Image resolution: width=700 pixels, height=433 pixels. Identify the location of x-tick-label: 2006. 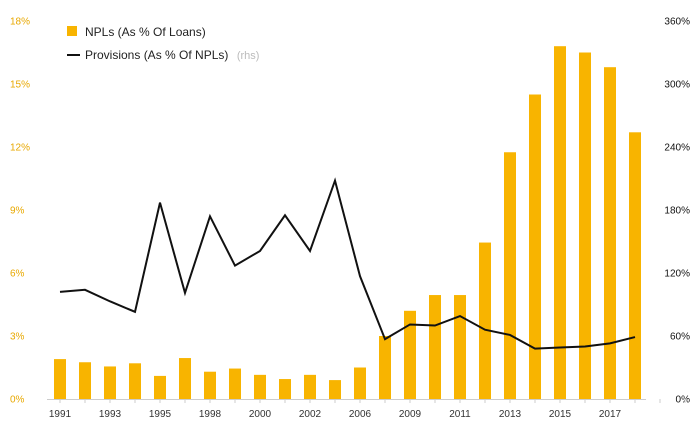
(360, 414).